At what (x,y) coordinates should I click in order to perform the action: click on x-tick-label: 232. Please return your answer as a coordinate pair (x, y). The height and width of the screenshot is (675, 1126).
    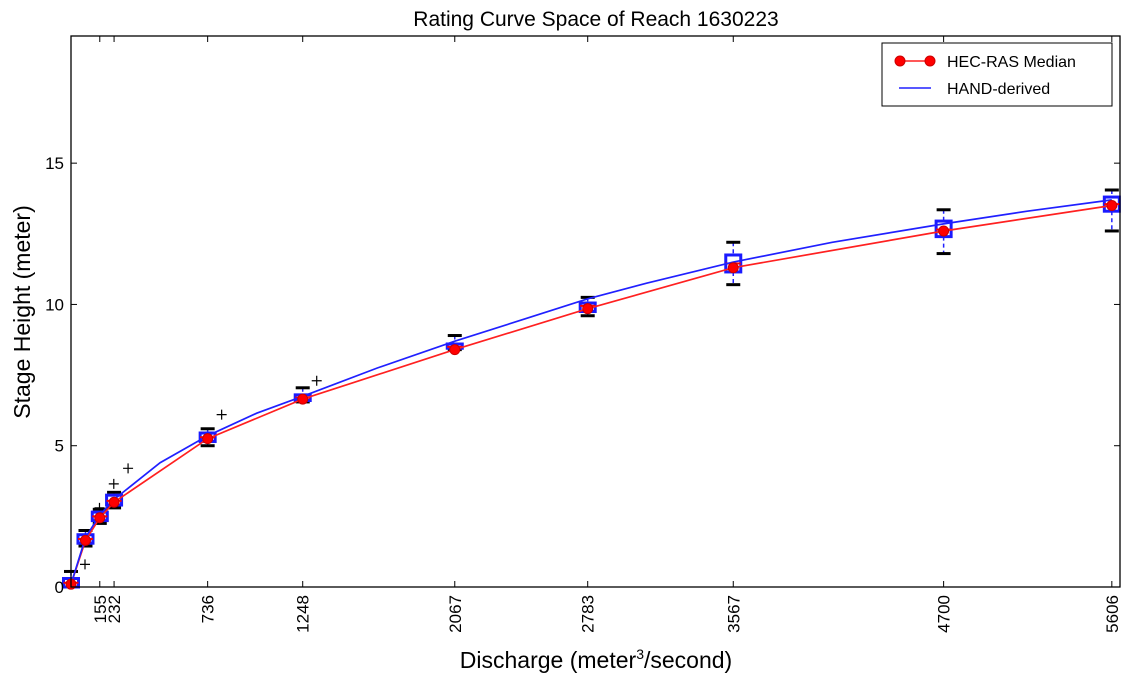
    Looking at the image, I should click on (114, 609).